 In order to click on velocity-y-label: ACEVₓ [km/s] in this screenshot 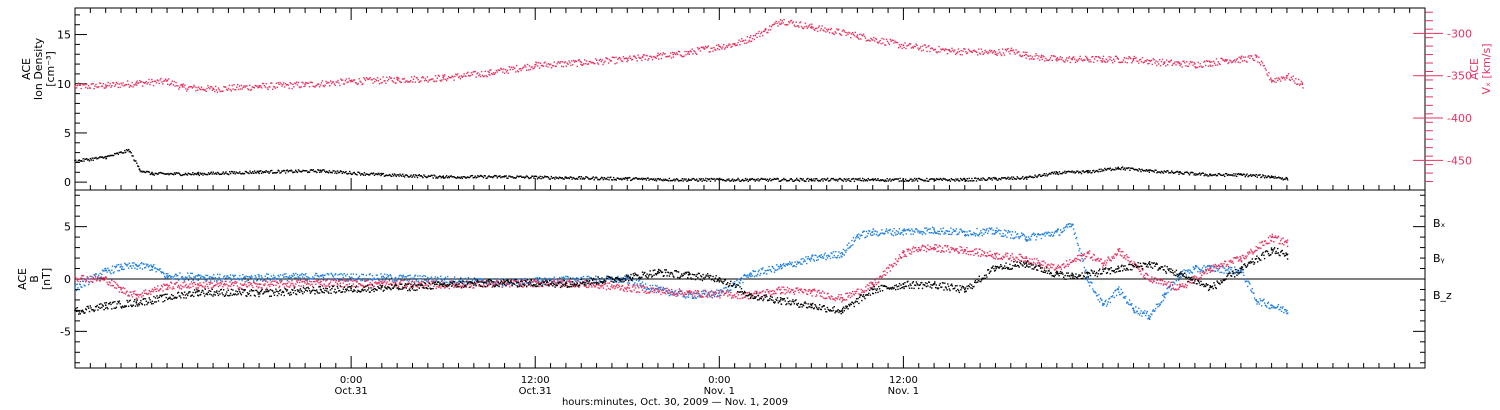, I will do `click(1480, 68)`.